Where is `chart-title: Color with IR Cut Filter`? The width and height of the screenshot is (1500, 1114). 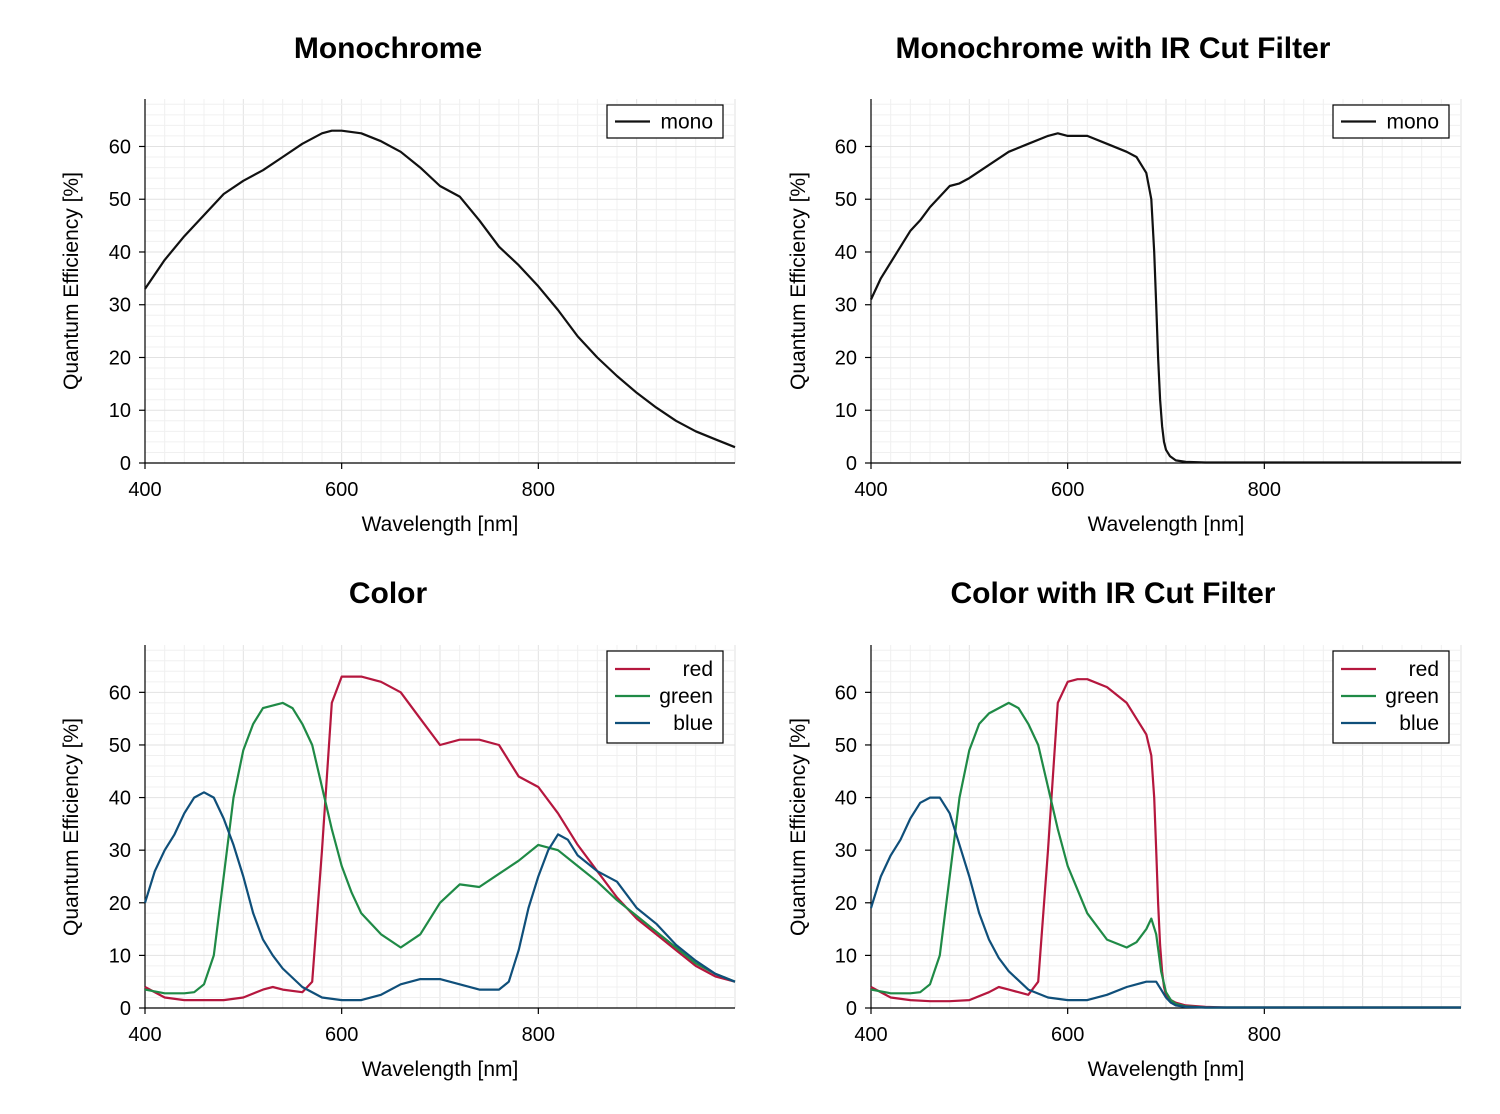
chart-title: Color with IR Cut Filter is located at coordinates (1113, 593).